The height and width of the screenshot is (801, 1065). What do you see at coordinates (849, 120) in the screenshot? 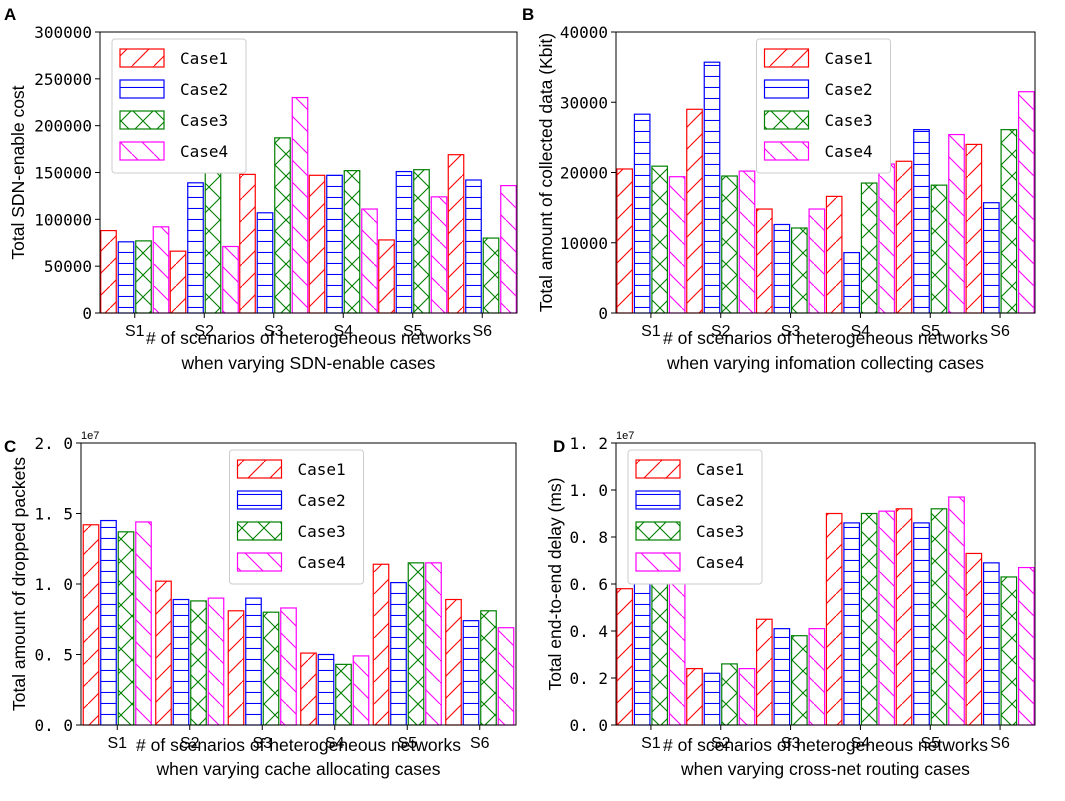
I see `legend-label-case3: Case3` at bounding box center [849, 120].